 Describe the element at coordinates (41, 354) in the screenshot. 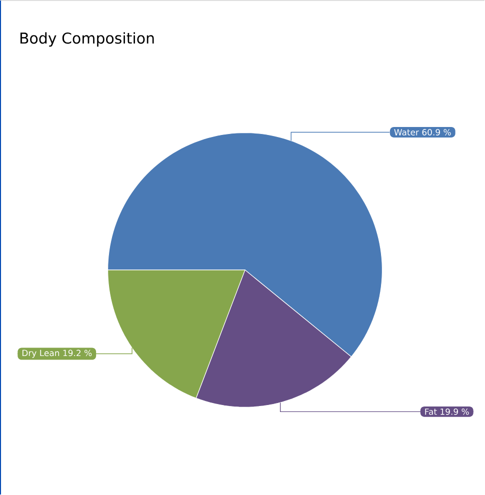

I see `slice-label: Dry Lean` at that location.